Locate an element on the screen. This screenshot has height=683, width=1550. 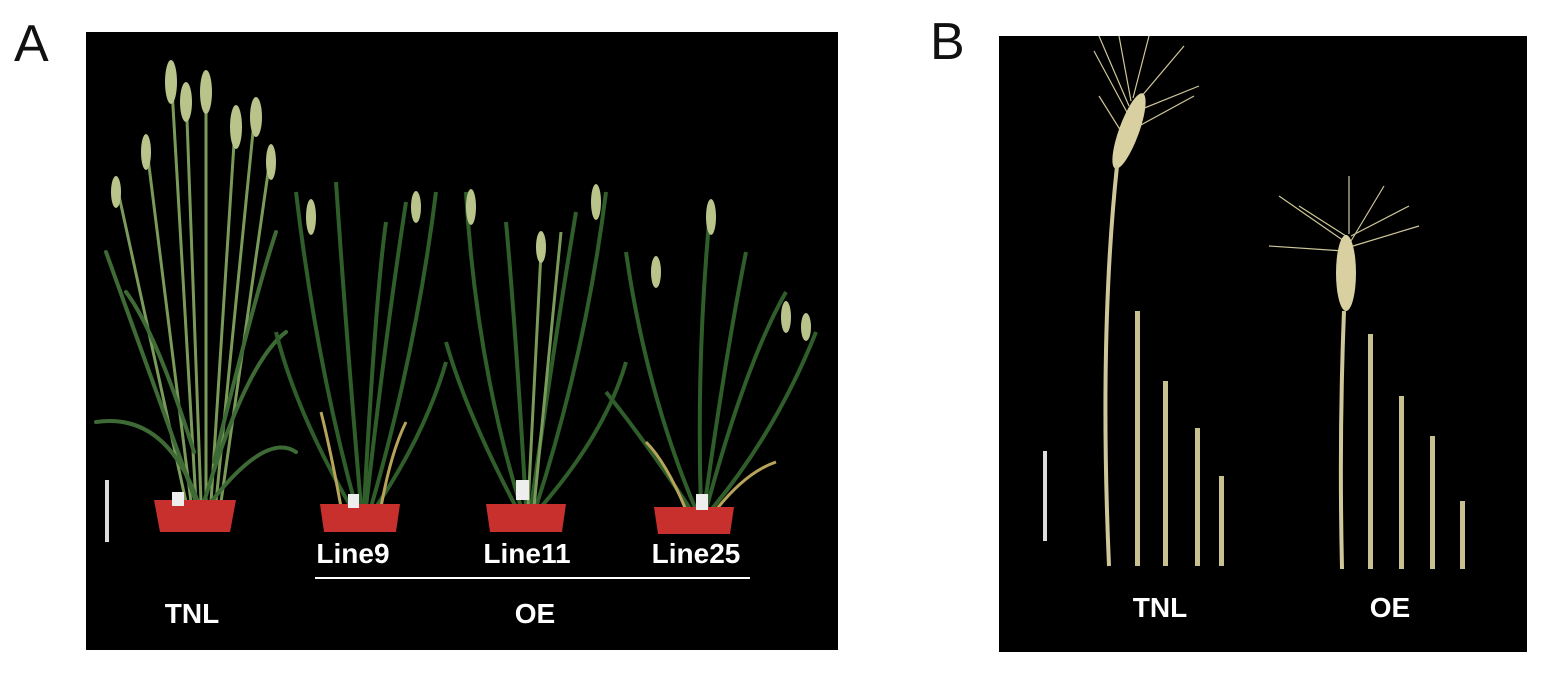
panel-b-letter: B is located at coordinates (947, 42).